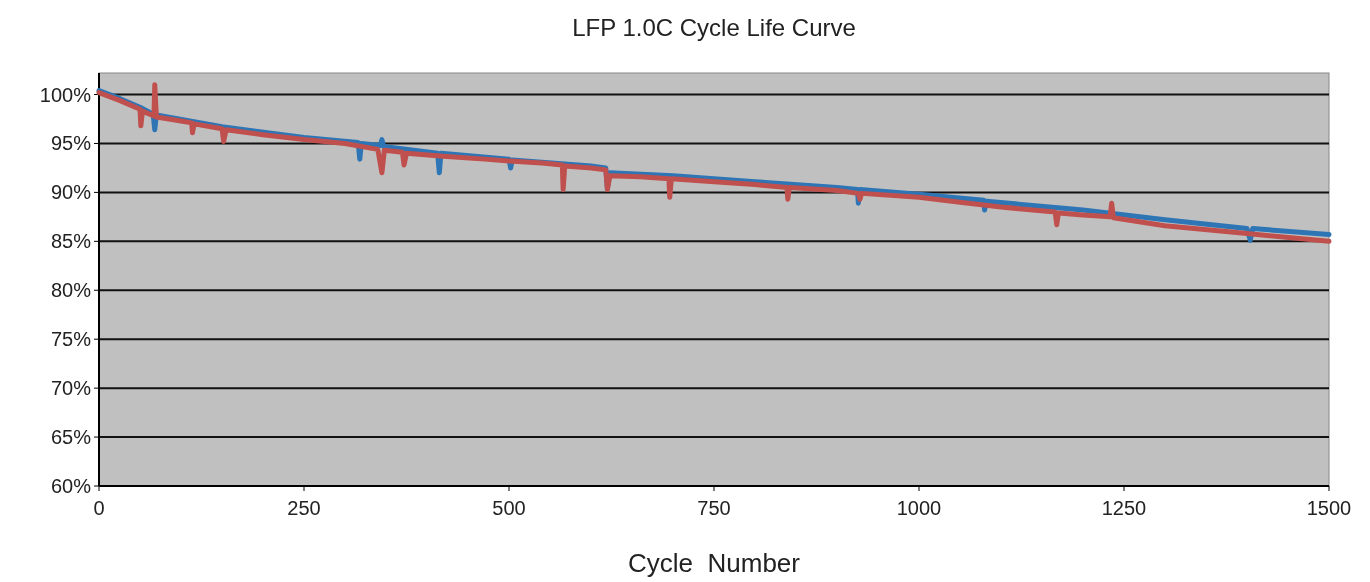 This screenshot has height=582, width=1370. I want to click on x-tick-label: 250, so click(304, 508).